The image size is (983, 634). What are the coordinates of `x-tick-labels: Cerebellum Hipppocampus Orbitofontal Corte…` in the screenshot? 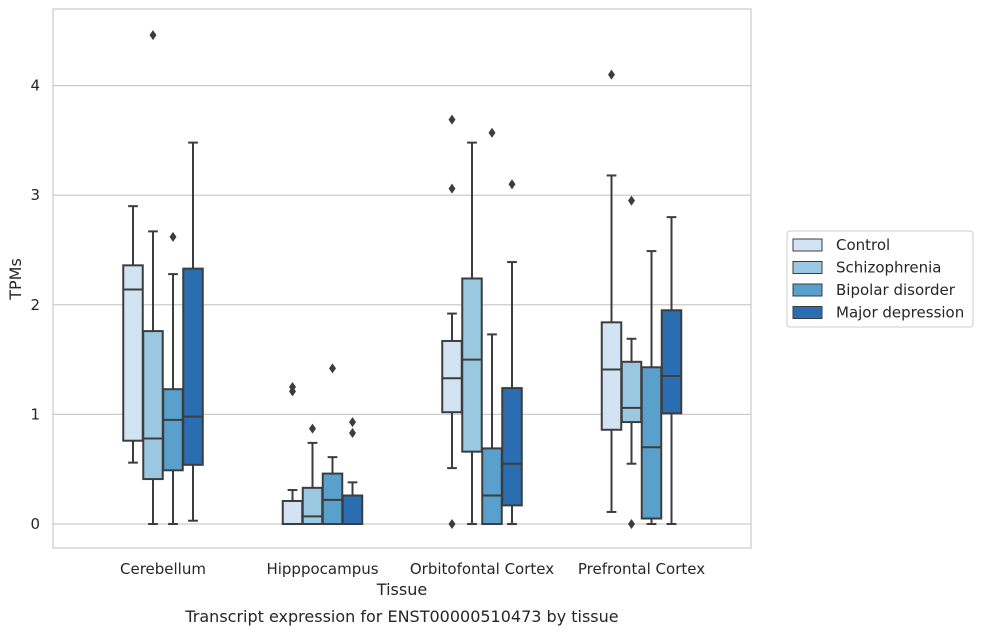 It's located at (412, 569).